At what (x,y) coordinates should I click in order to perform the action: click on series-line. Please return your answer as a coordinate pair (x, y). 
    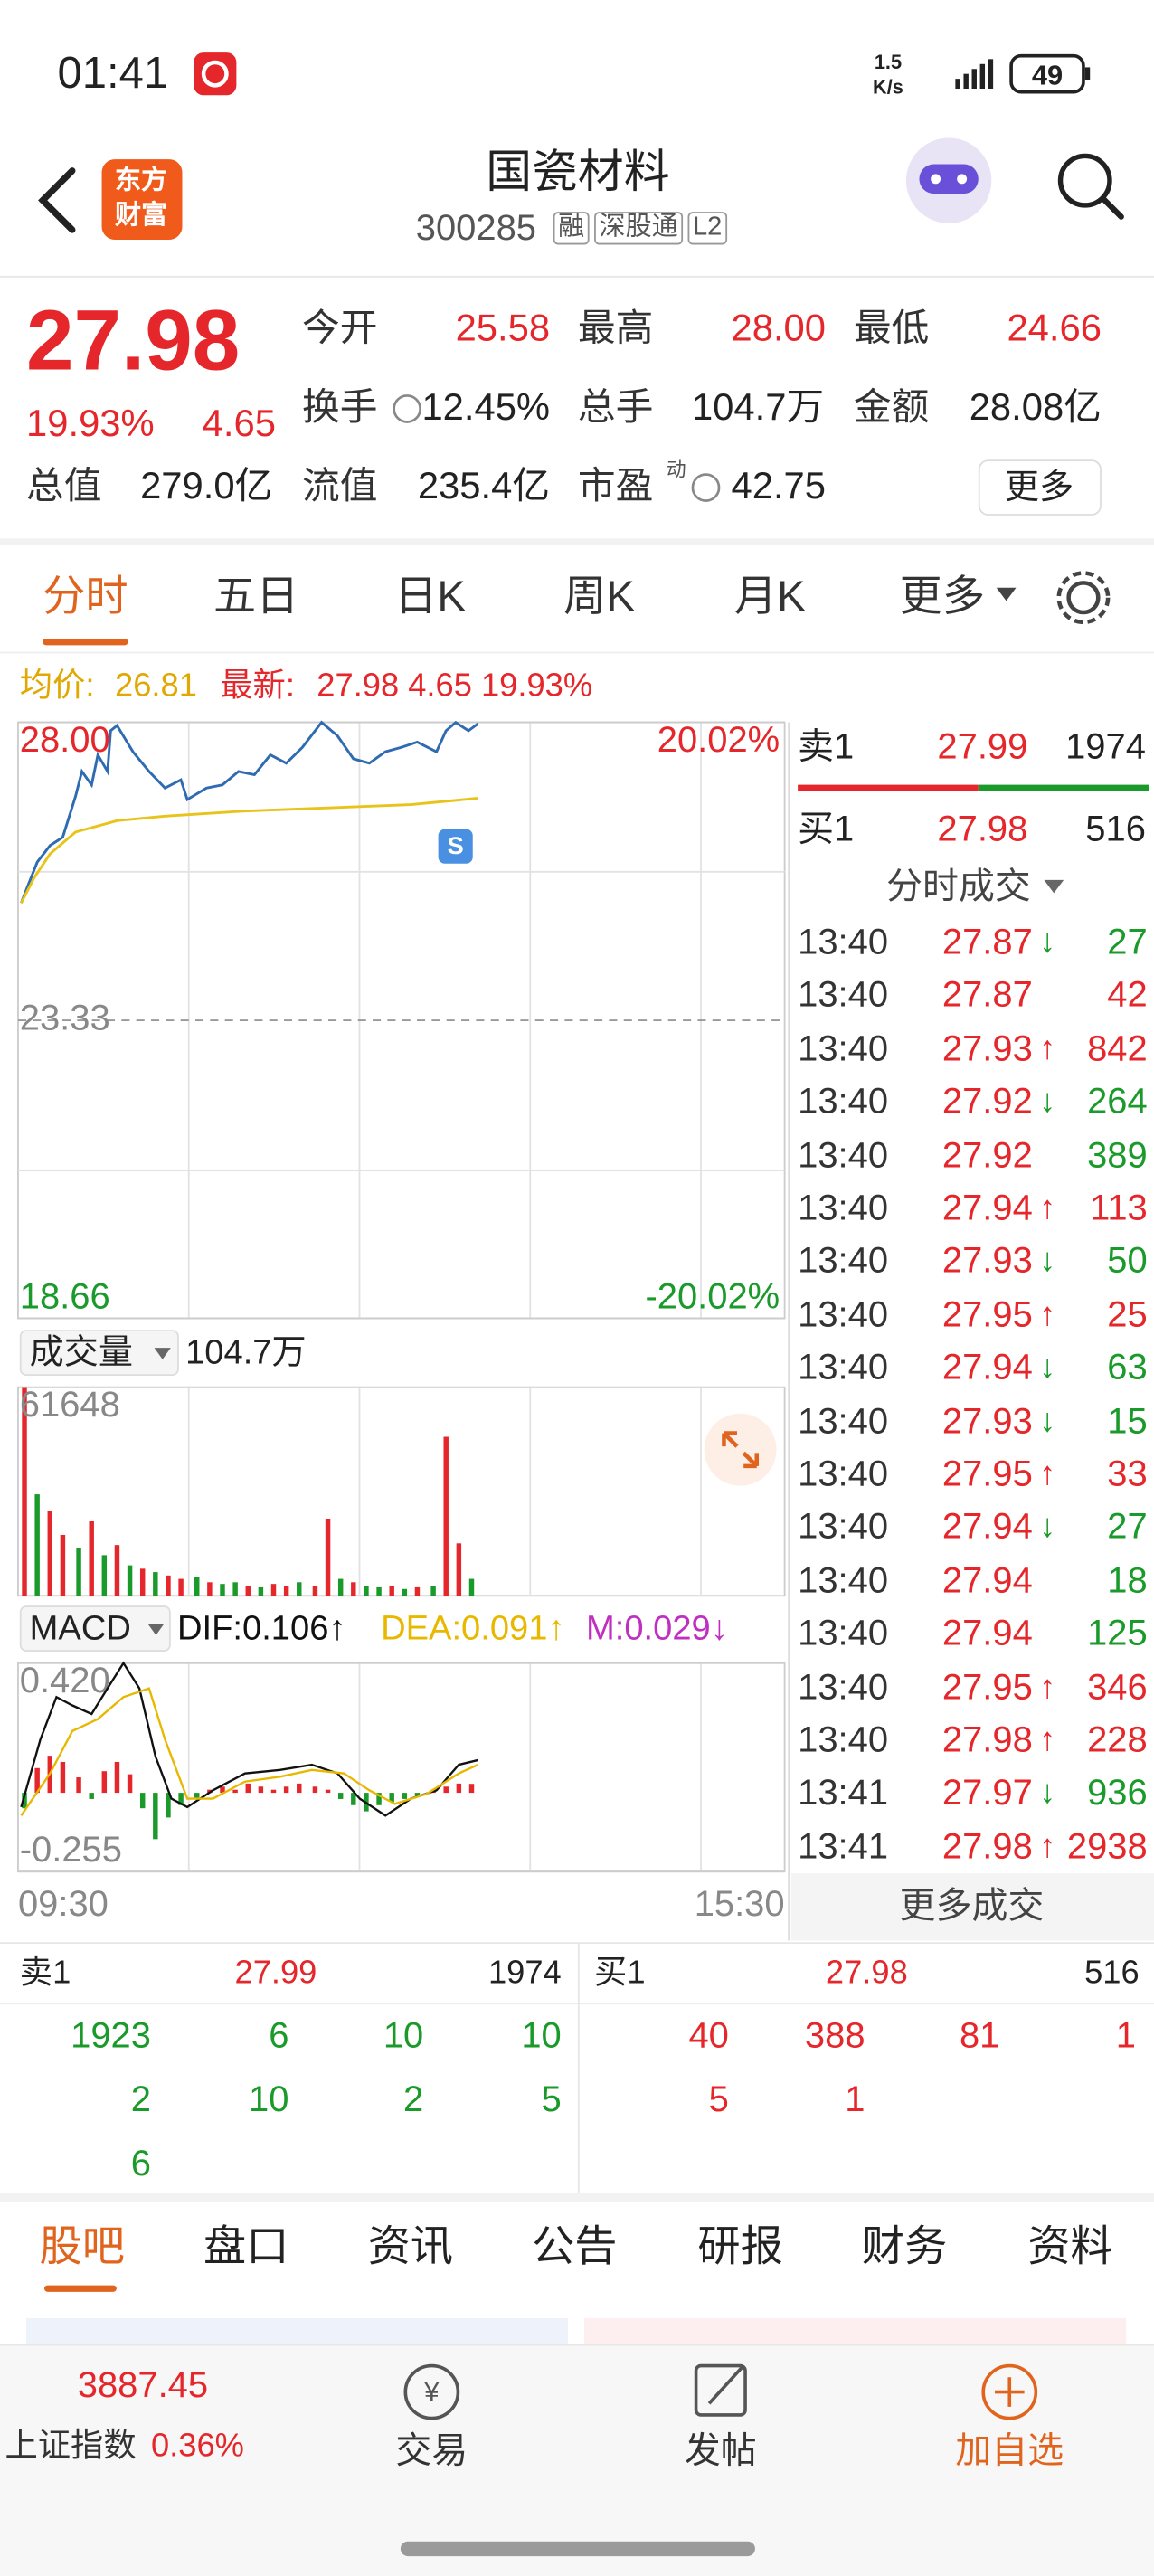
    Looking at the image, I should click on (249, 812).